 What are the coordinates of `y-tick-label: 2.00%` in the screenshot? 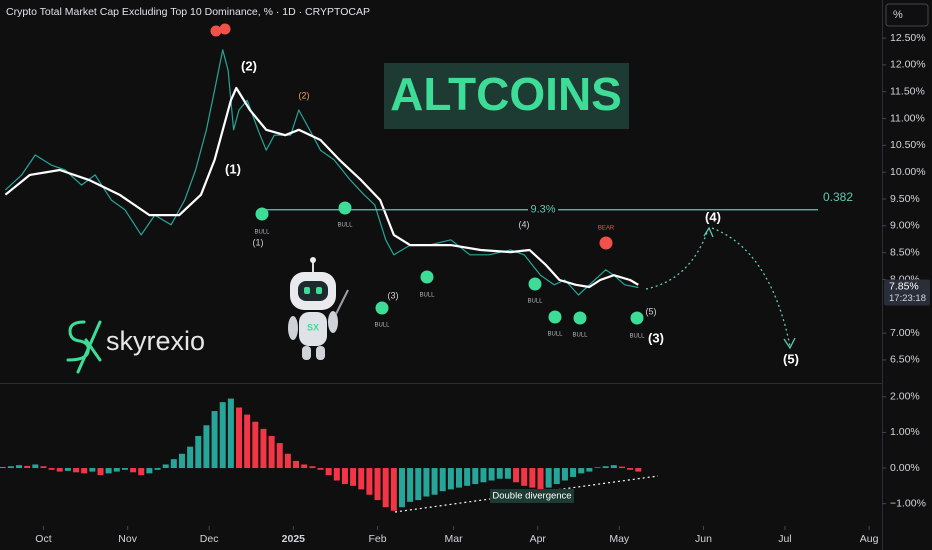 It's located at (905, 397).